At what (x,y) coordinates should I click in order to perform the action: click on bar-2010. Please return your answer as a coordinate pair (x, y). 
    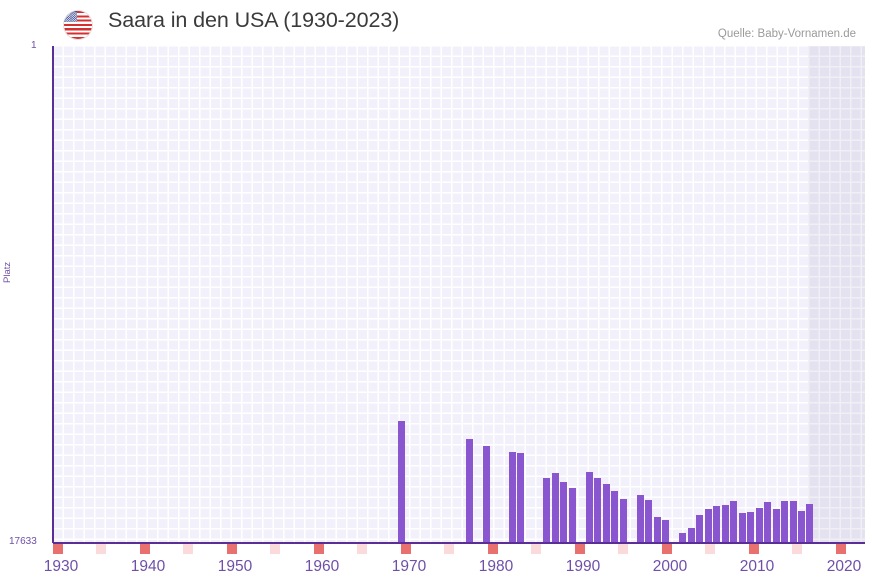
    Looking at the image, I should click on (725, 524).